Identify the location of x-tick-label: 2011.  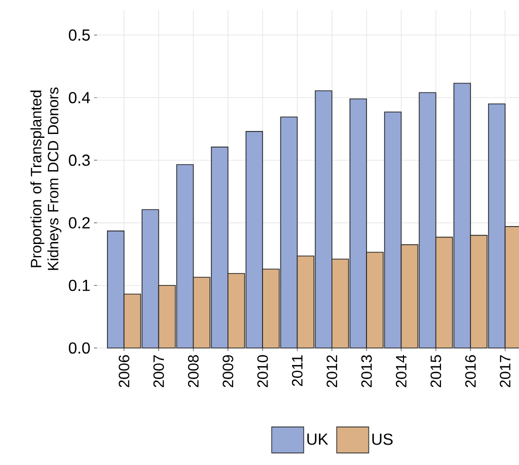
(297, 370).